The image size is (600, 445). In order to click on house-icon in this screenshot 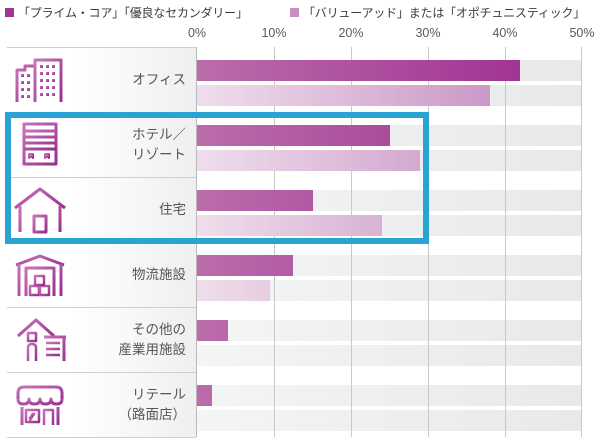, I will do `click(40, 210)`.